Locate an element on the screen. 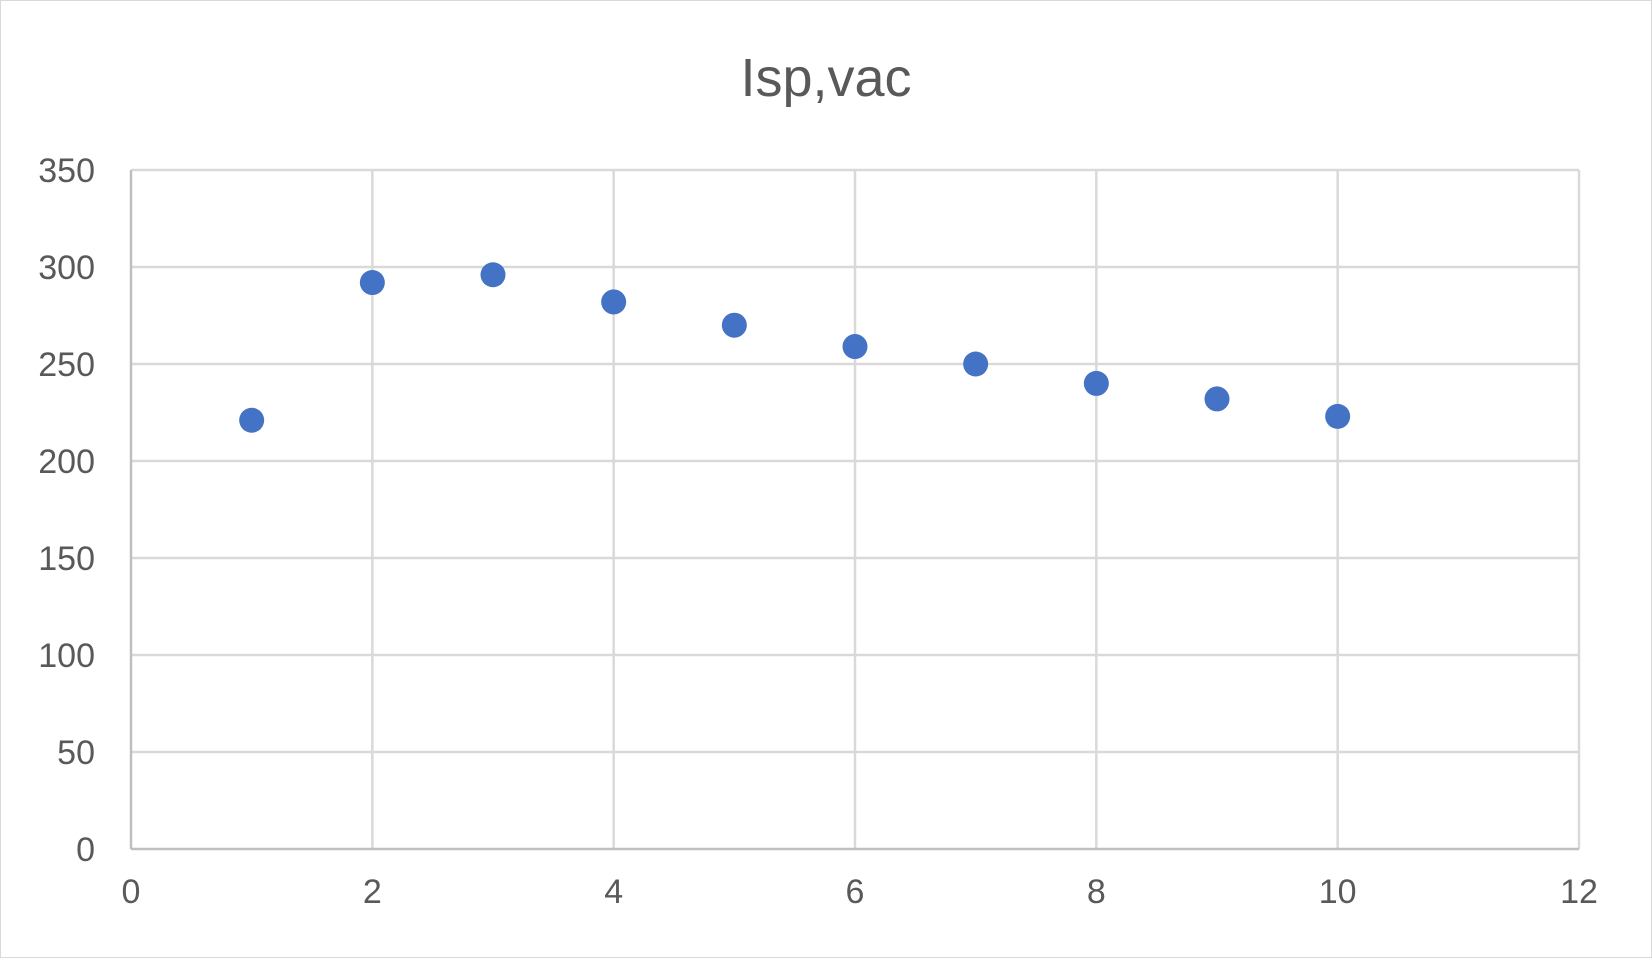  y-tick-label: 100 is located at coordinates (66, 656).